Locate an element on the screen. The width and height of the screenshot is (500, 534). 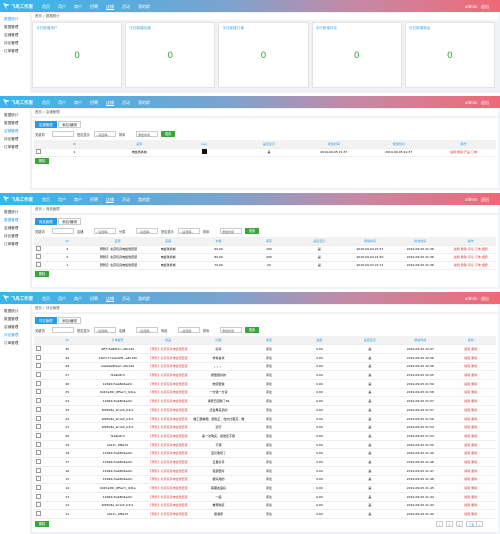
search-button: 搜索 is located at coordinates (252, 231).